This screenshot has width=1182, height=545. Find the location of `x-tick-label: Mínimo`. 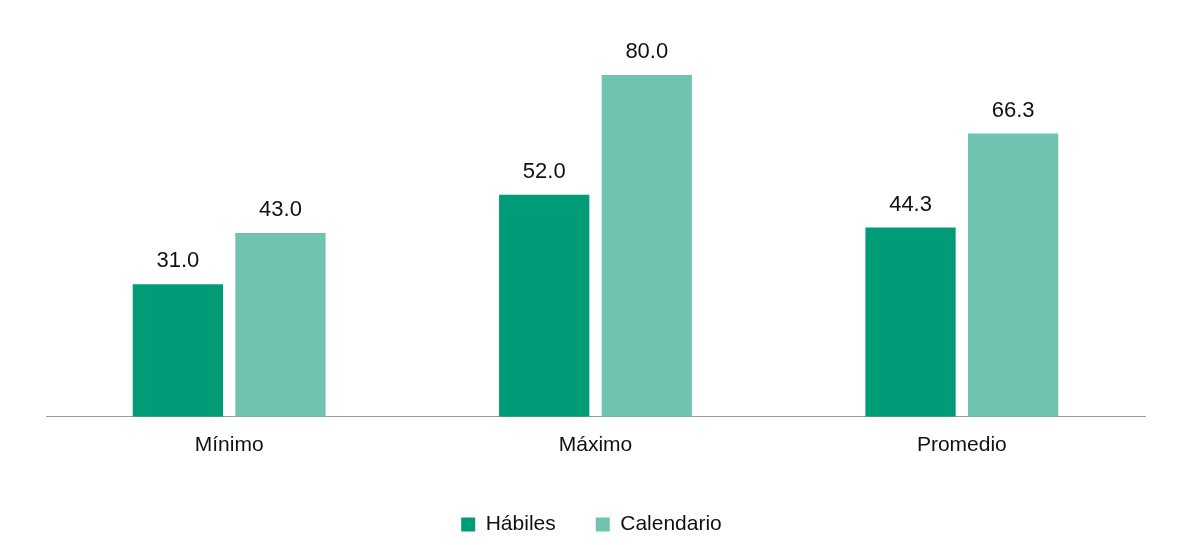

x-tick-label: Mínimo is located at coordinates (229, 444).